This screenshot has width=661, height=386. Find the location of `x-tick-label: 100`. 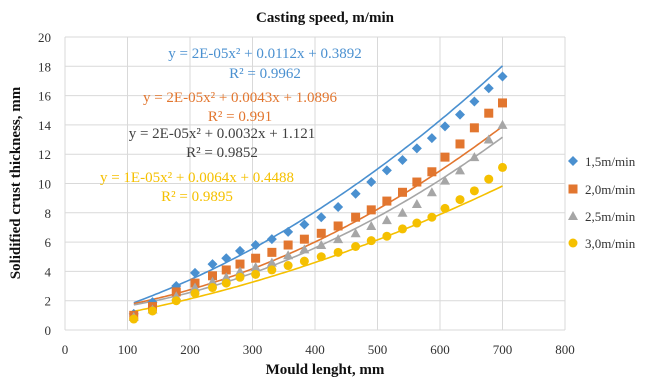

x-tick-label: 100 is located at coordinates (128, 349).